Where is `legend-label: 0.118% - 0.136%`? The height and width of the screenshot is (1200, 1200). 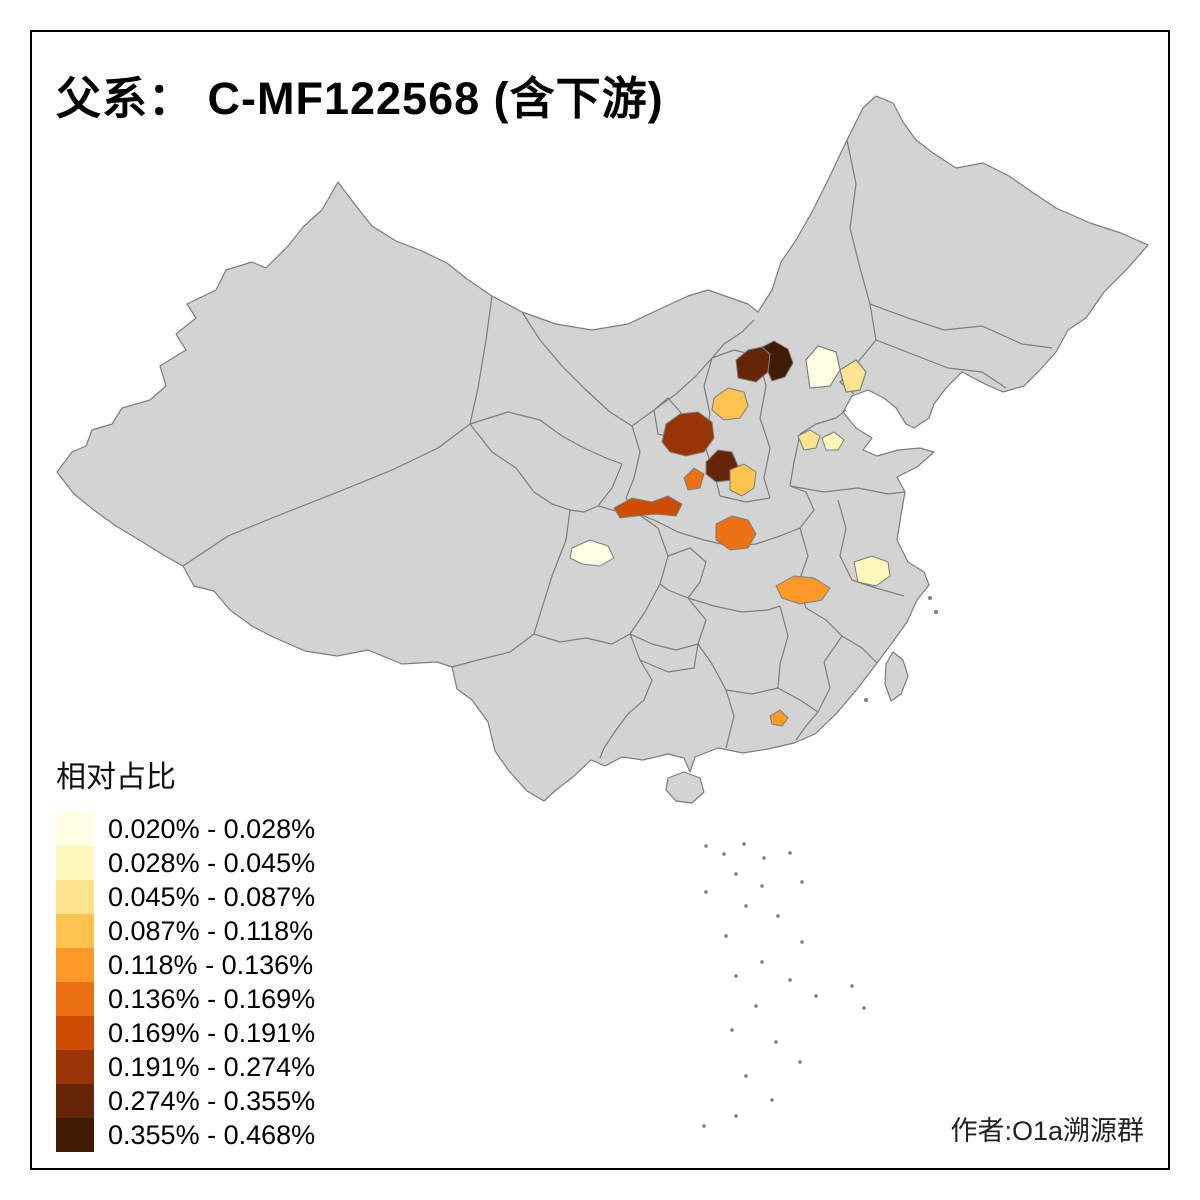 legend-label: 0.118% - 0.136% is located at coordinates (211, 964).